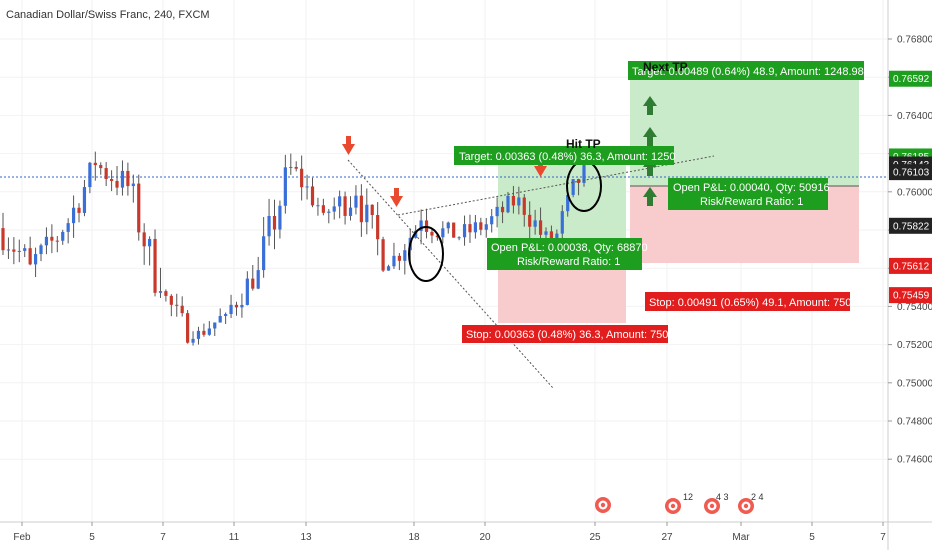 Image resolution: width=932 pixels, height=550 pixels. I want to click on trend-line-falling, so click(450, 274).